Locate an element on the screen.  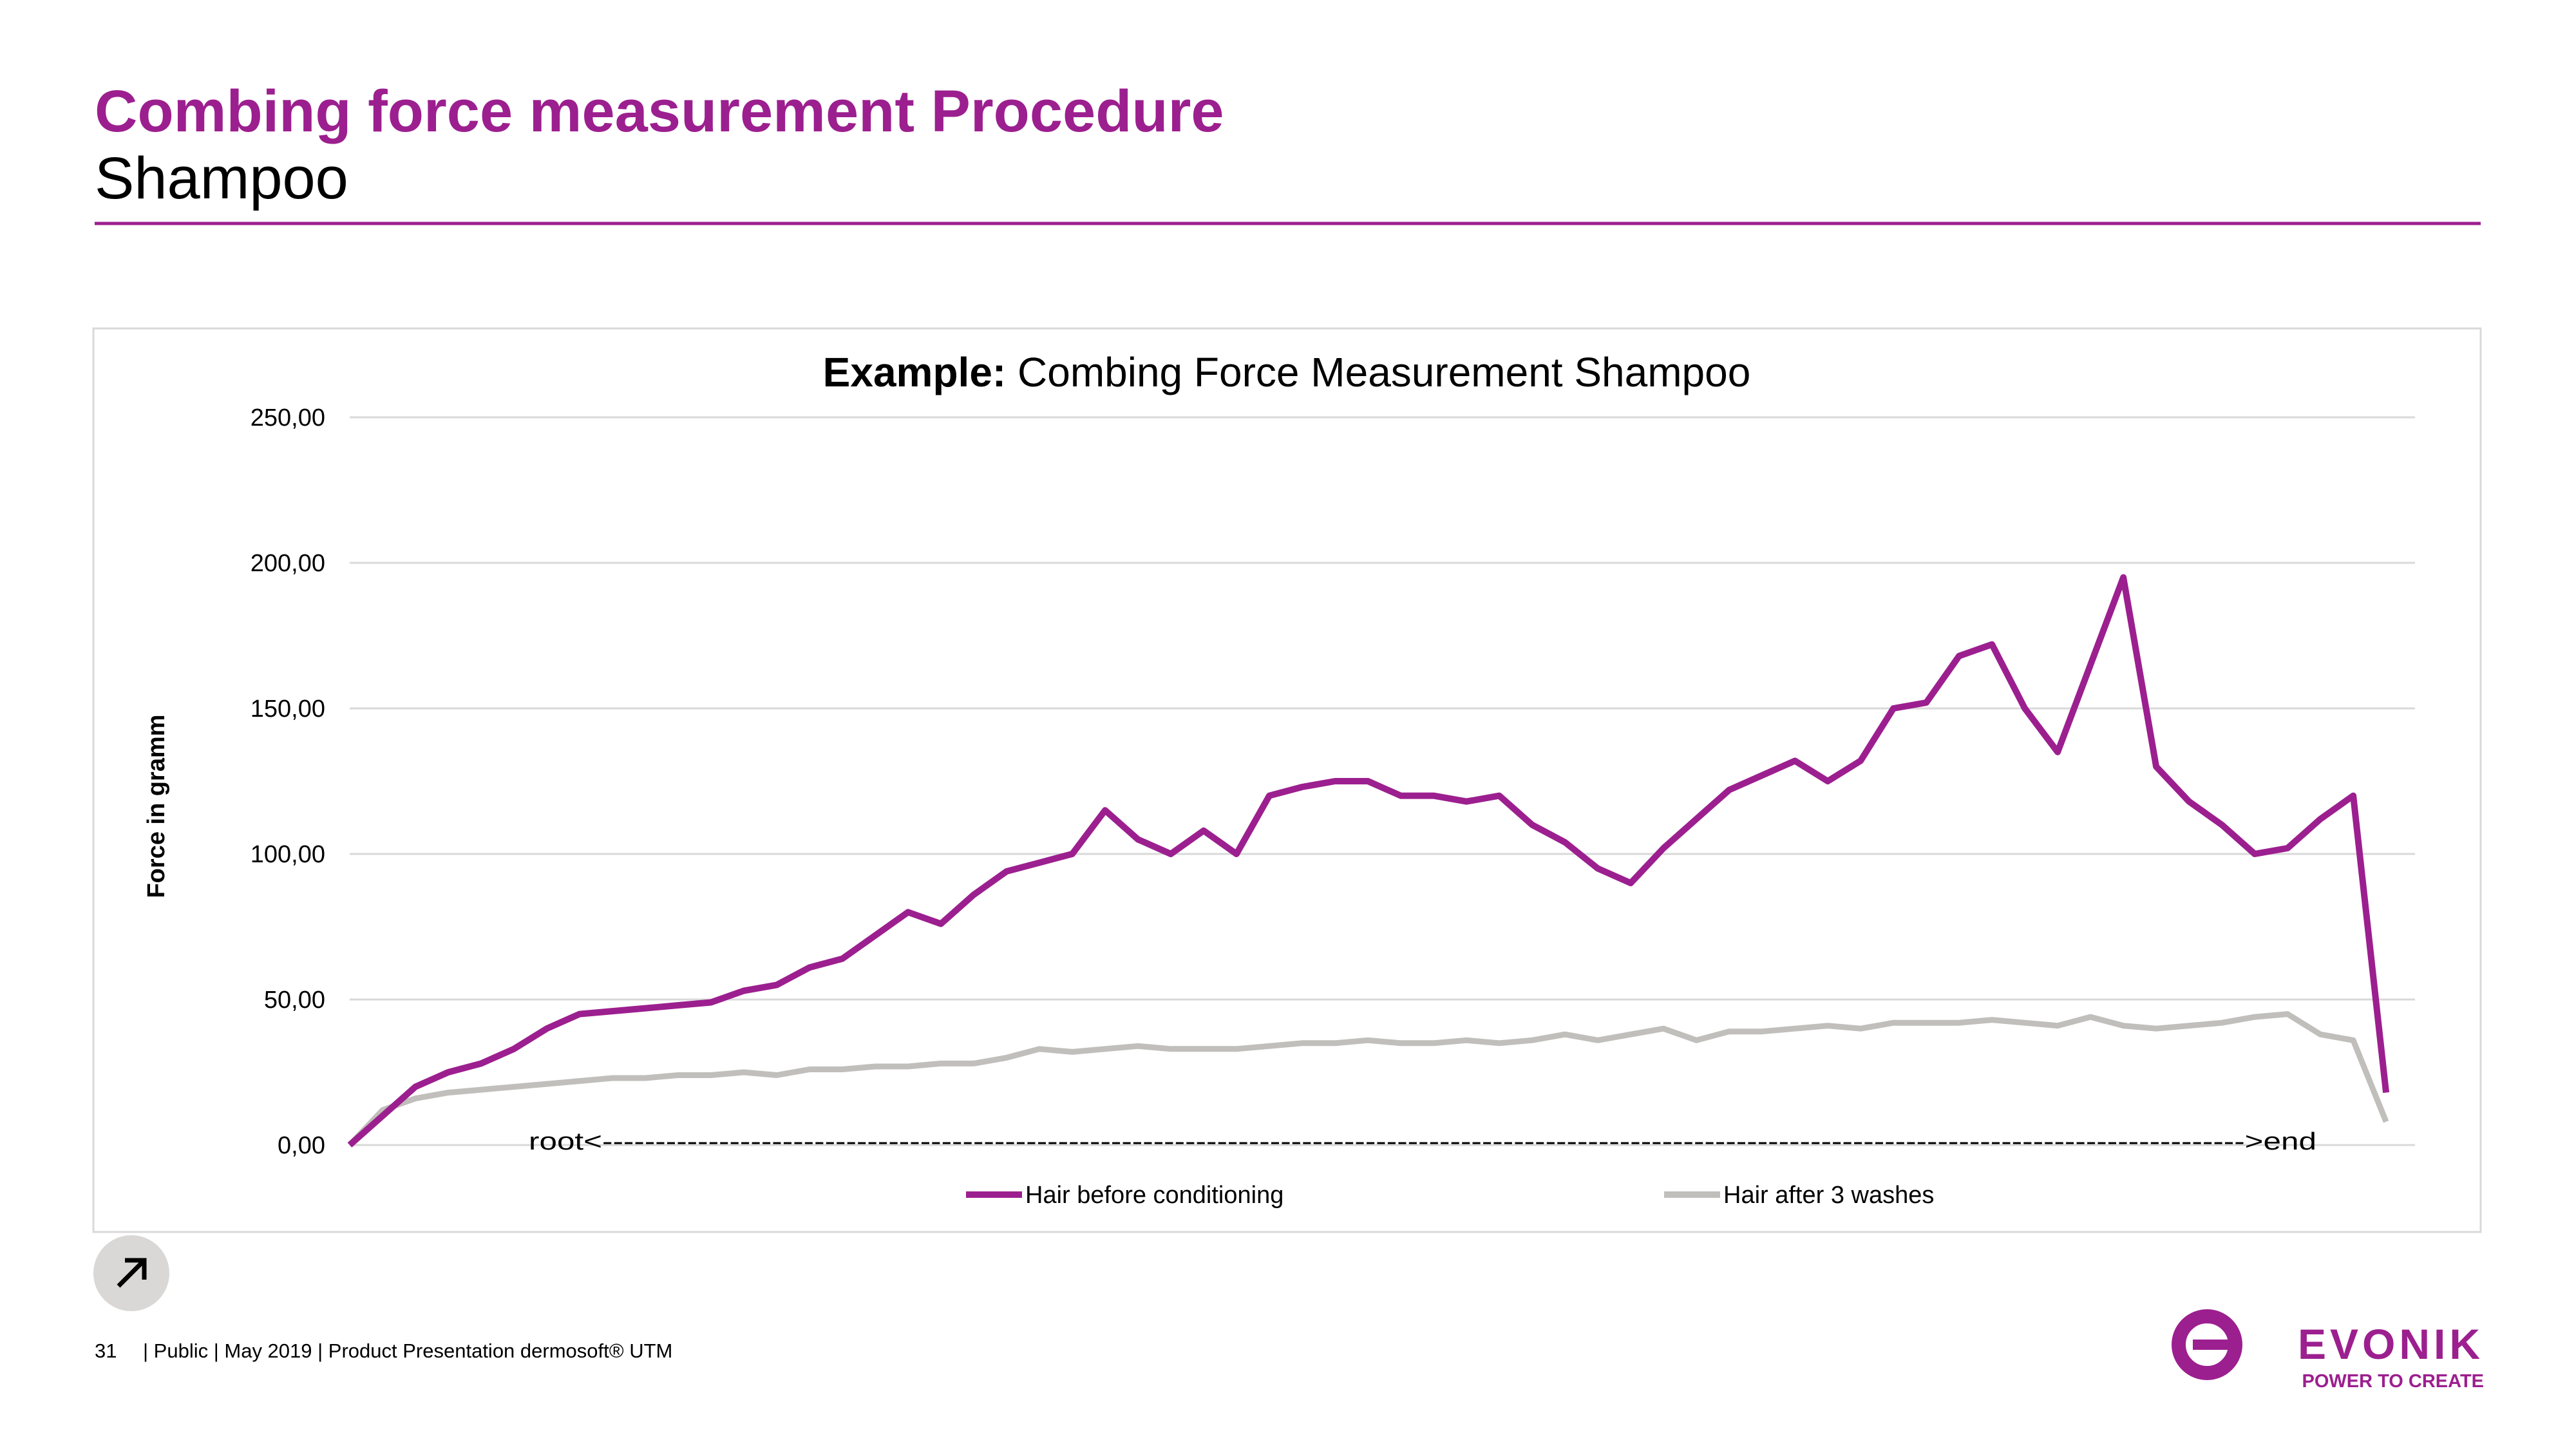
logo: EVONIK POWER TO CREATE is located at coordinates (2328, 1351).